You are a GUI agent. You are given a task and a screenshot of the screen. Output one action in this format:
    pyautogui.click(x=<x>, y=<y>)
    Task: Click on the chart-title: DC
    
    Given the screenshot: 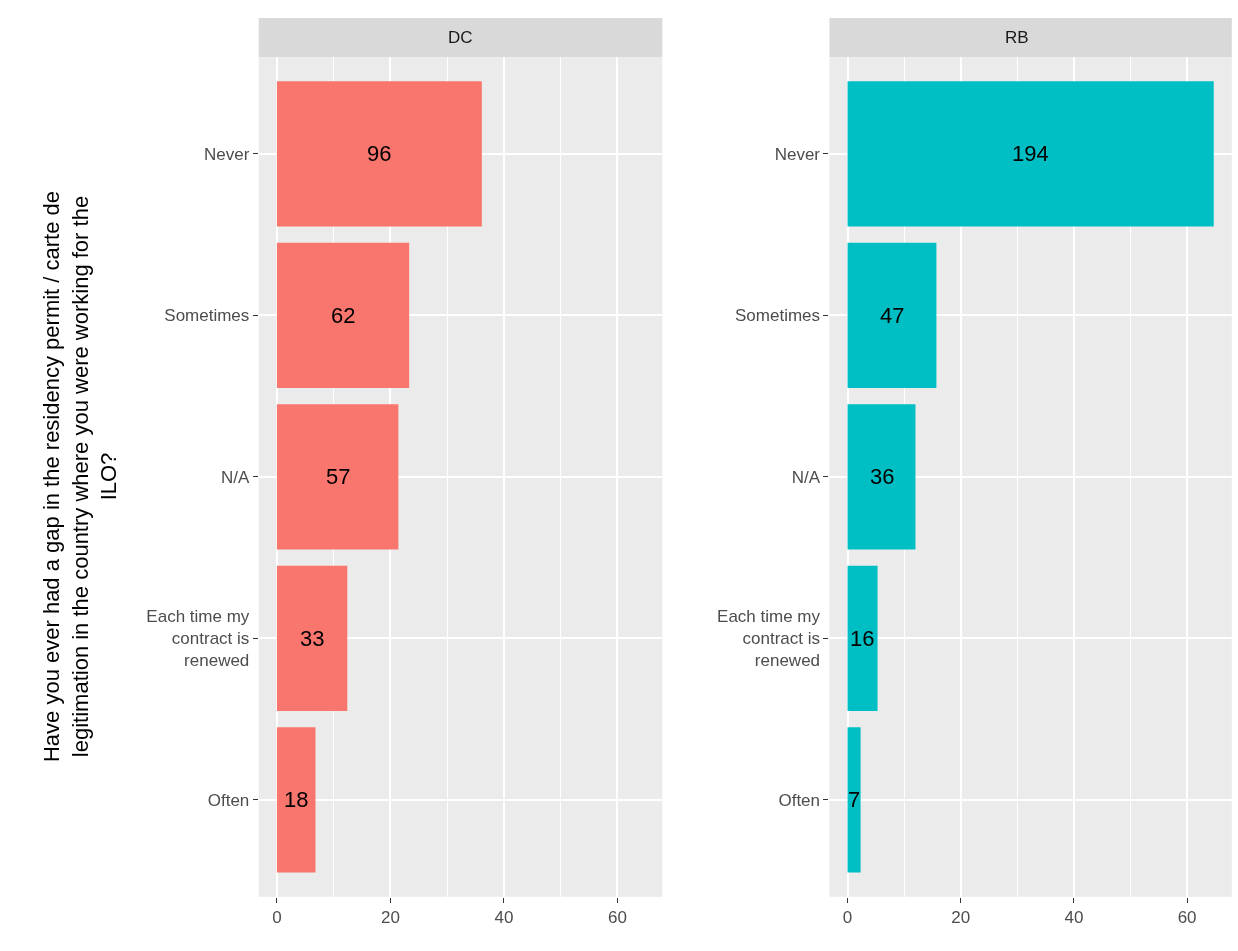 What is the action you would take?
    pyautogui.click(x=460, y=37)
    